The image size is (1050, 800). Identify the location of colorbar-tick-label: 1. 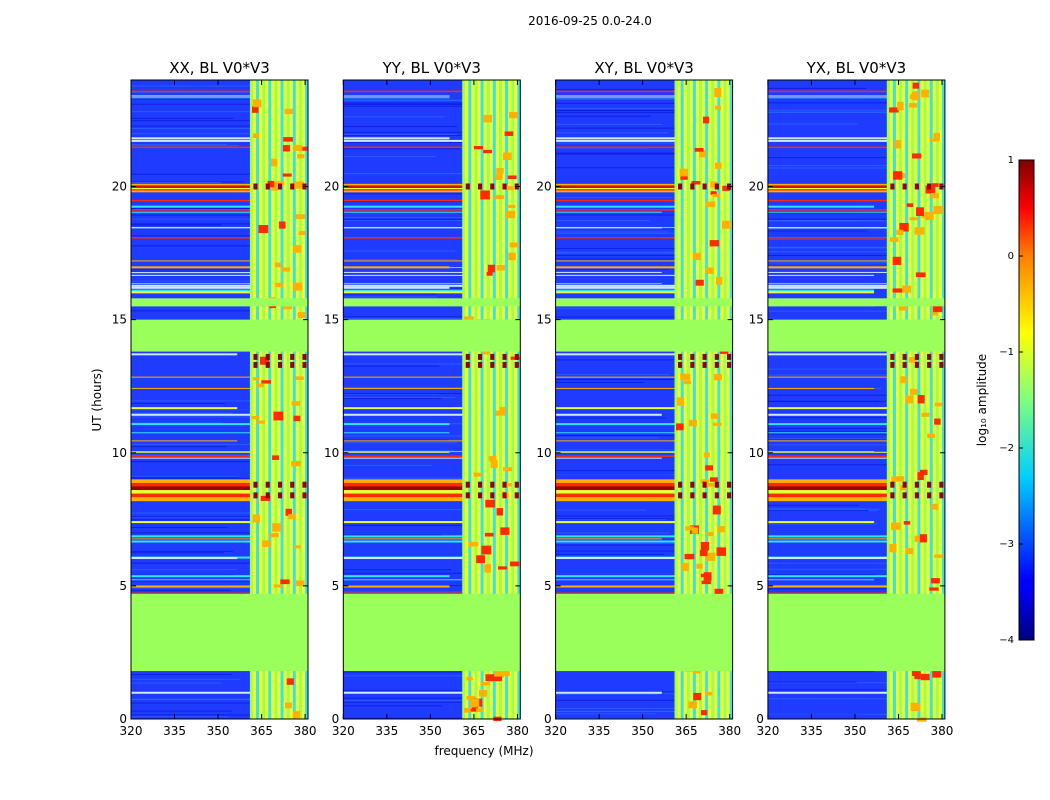
(1011, 160).